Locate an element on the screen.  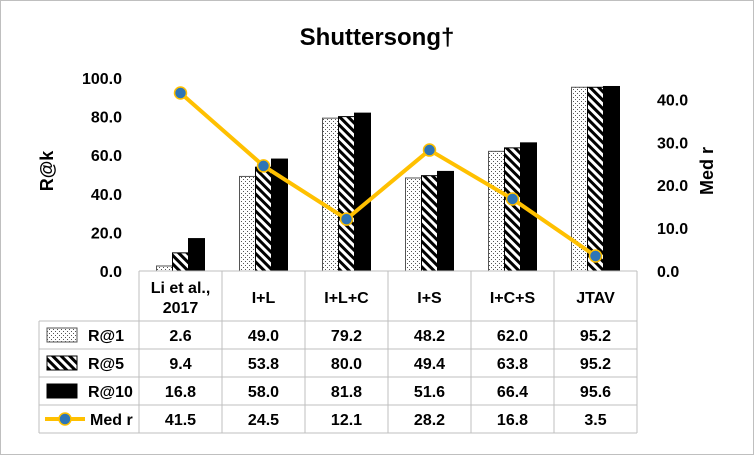
legend-label: R@10 is located at coordinates (110, 392).